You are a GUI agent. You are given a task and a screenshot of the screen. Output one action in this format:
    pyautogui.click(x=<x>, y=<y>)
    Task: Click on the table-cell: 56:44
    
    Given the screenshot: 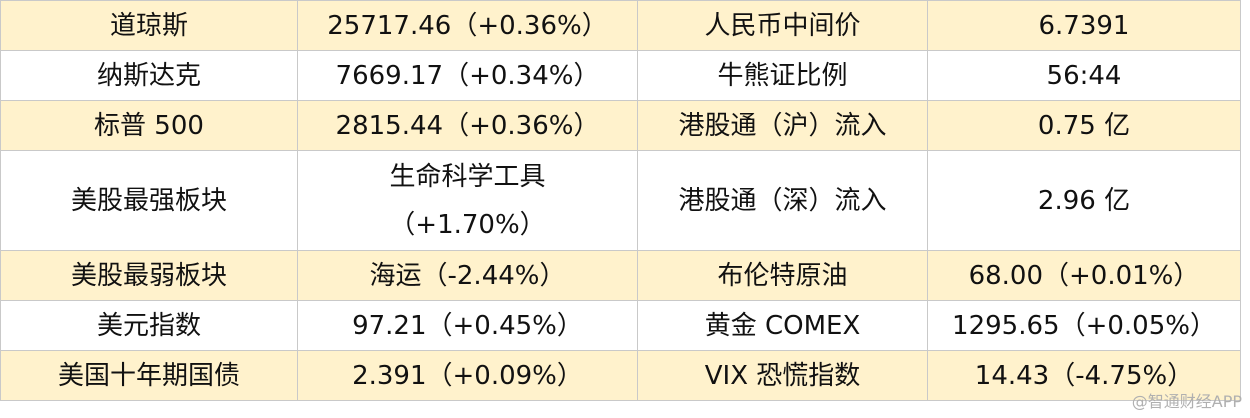 What is the action you would take?
    pyautogui.click(x=1084, y=75)
    